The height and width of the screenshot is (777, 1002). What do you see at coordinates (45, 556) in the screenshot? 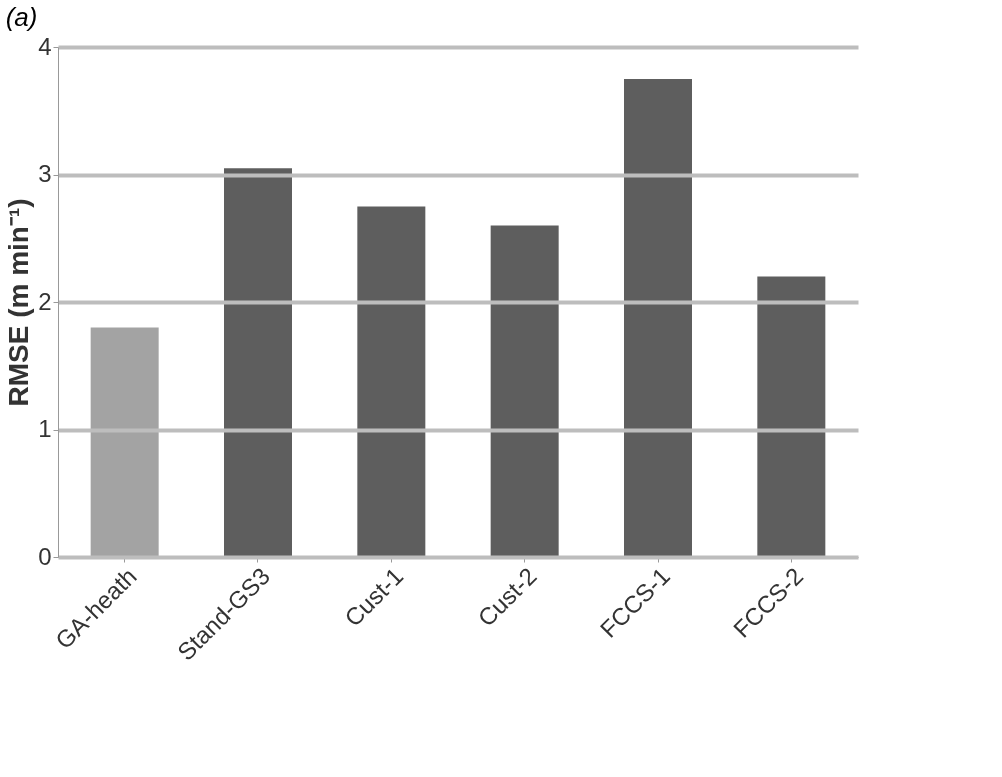
I see `y-tick-label: 0` at bounding box center [45, 556].